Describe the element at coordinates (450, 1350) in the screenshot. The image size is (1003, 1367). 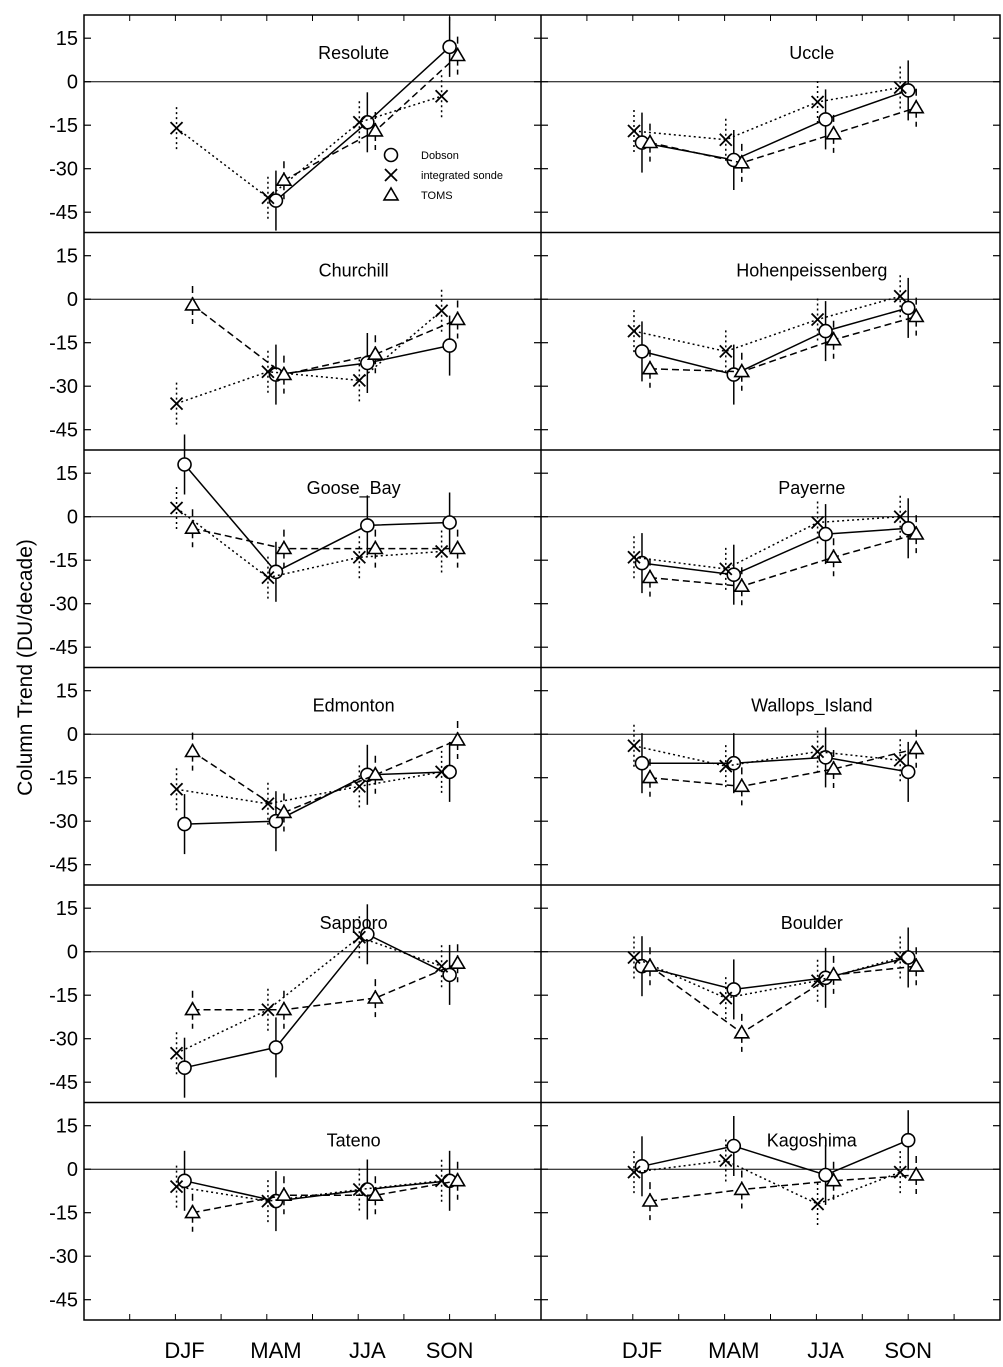
I see `x-tick-label-son: SON` at that location.